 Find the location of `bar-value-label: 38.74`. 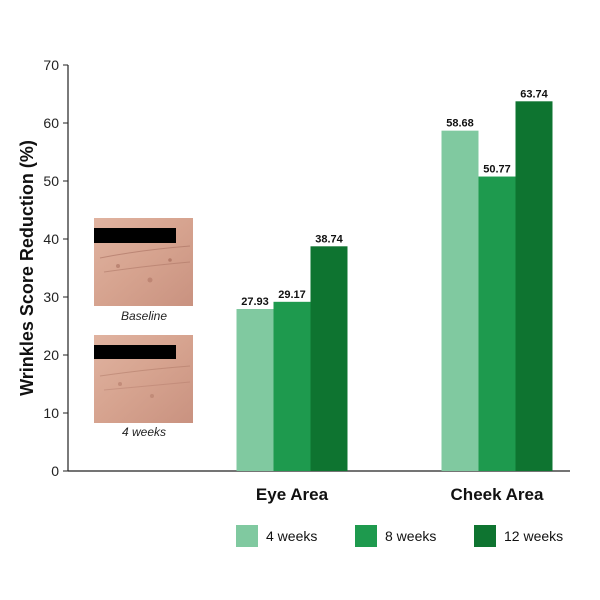

bar-value-label: 38.74 is located at coordinates (329, 239).